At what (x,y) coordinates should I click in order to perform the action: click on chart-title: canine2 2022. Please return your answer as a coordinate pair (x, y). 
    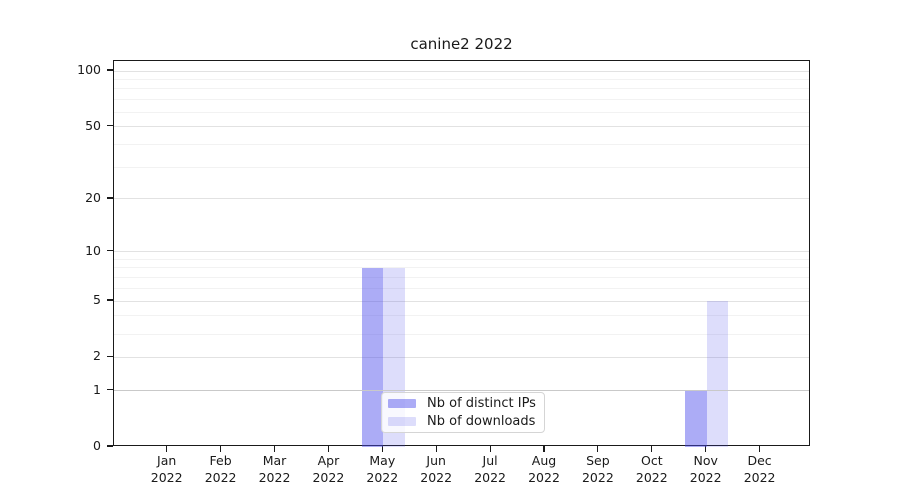
    Looking at the image, I should click on (461, 44).